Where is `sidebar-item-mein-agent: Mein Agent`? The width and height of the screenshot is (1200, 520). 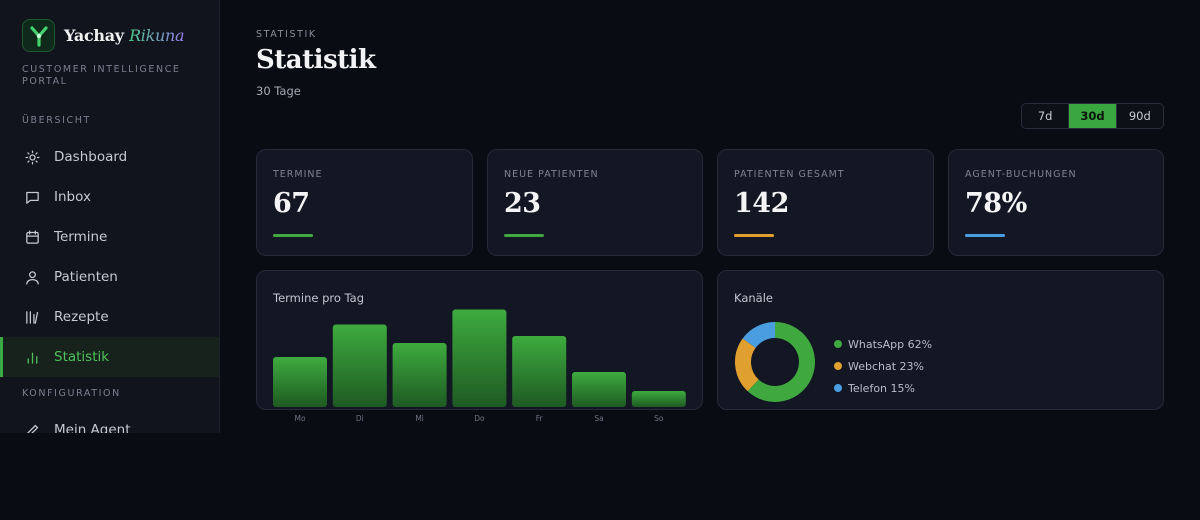
sidebar-item-mein-agent: Mein Agent is located at coordinates (109, 421).